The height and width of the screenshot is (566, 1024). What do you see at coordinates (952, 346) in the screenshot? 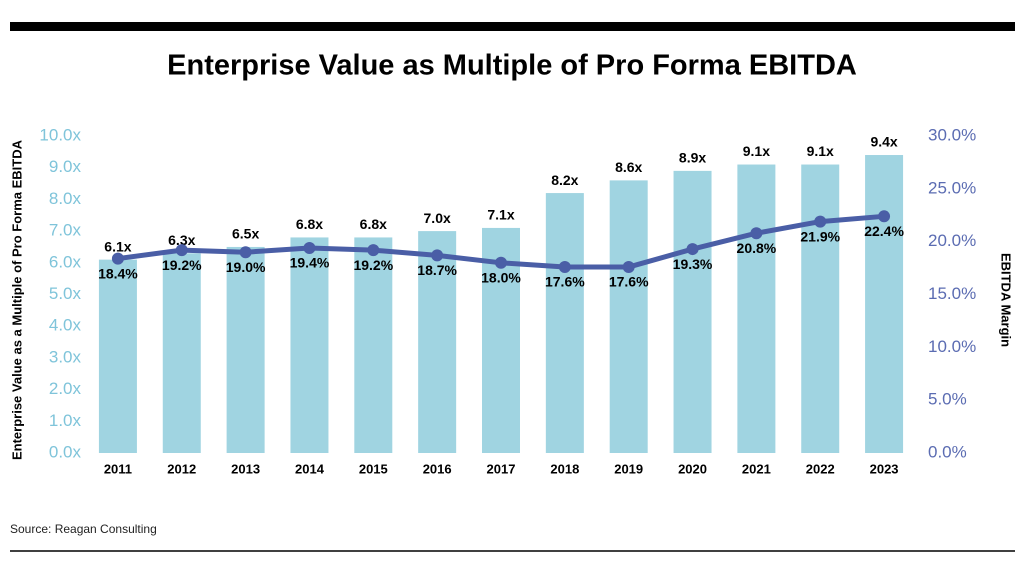
I see `y2-tick-label: 10.0%` at bounding box center [952, 346].